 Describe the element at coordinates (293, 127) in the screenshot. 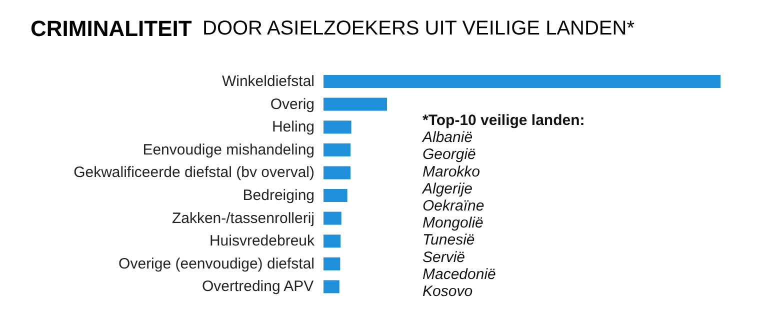

I see `y-tick-label: Heling` at that location.